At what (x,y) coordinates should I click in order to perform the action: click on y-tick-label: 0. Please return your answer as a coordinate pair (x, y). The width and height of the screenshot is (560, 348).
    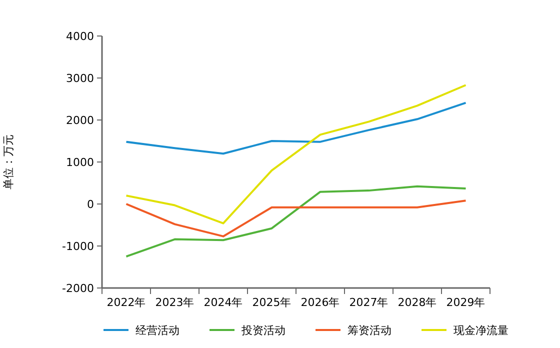
    Looking at the image, I should click on (90, 204).